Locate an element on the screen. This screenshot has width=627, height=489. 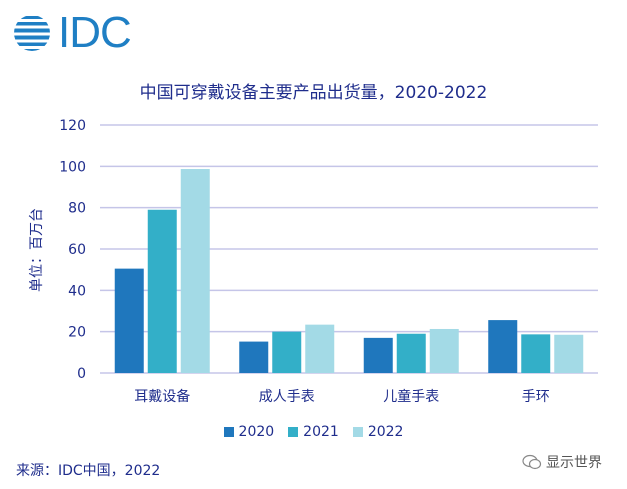
legend-item-2021: 2021 is located at coordinates (313, 432).